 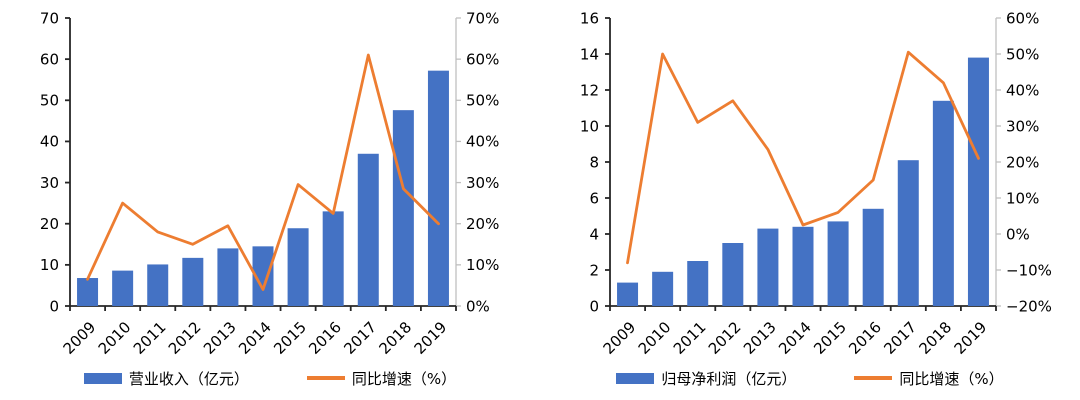 What do you see at coordinates (188, 378) in the screenshot?
I see `legend-label: 营业收入（亿元）` at bounding box center [188, 378].